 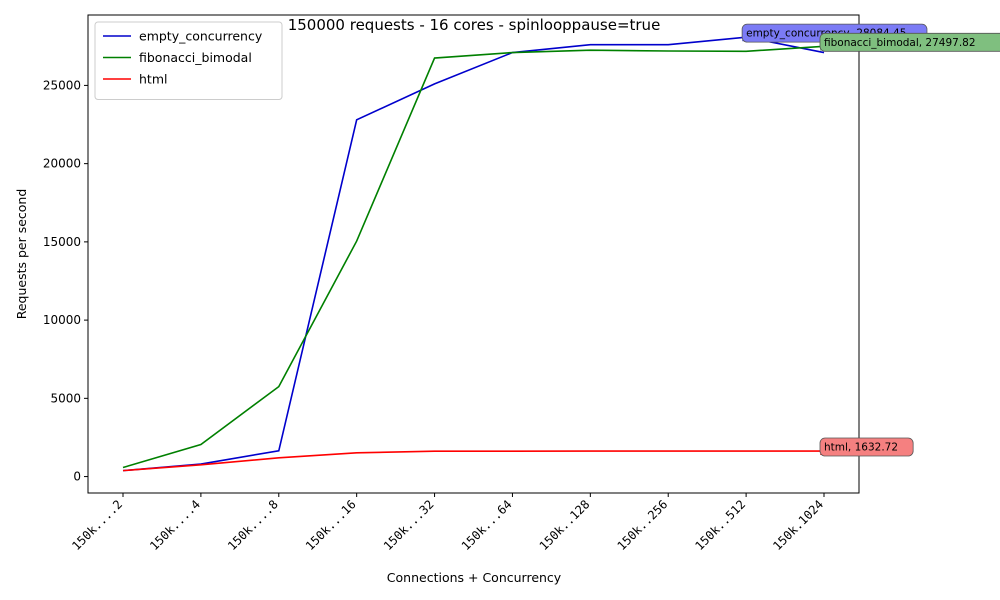 What do you see at coordinates (473, 461) in the screenshot?
I see `series-line-html` at bounding box center [473, 461].